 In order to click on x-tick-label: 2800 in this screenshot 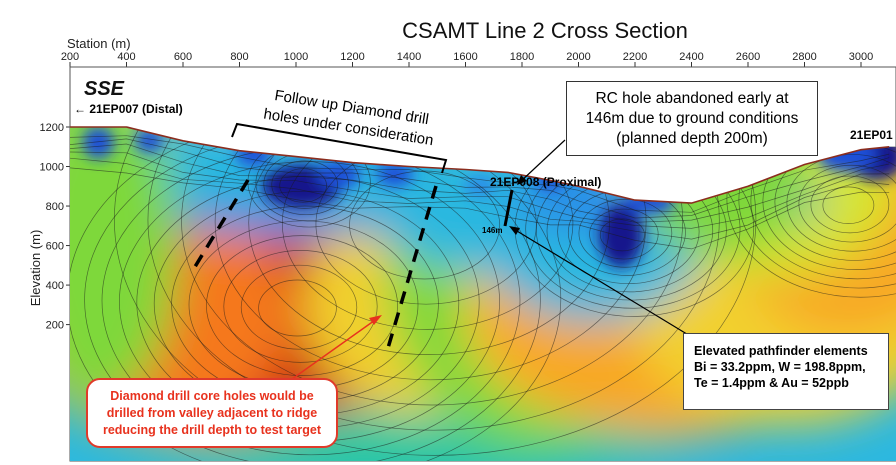, I will do `click(804, 57)`.